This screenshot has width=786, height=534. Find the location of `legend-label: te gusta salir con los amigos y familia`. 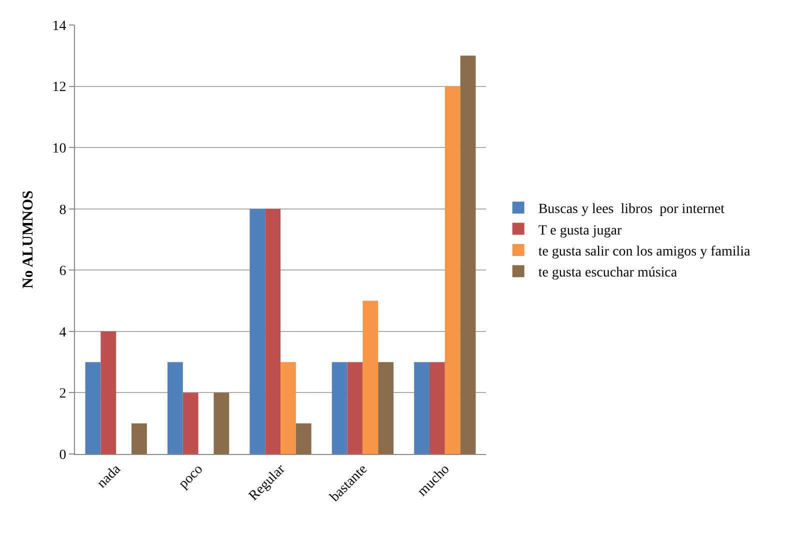

legend-label: te gusta salir con los amigos y familia is located at coordinates (645, 252).